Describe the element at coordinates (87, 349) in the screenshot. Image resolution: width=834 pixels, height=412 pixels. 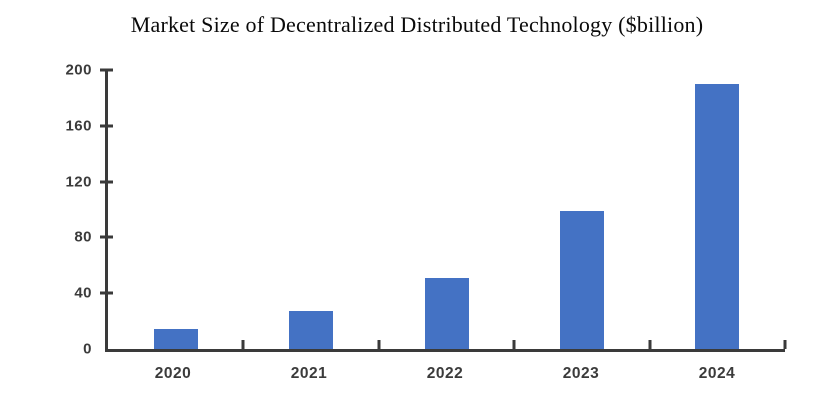
I see `y-tick-label-0: 0` at that location.